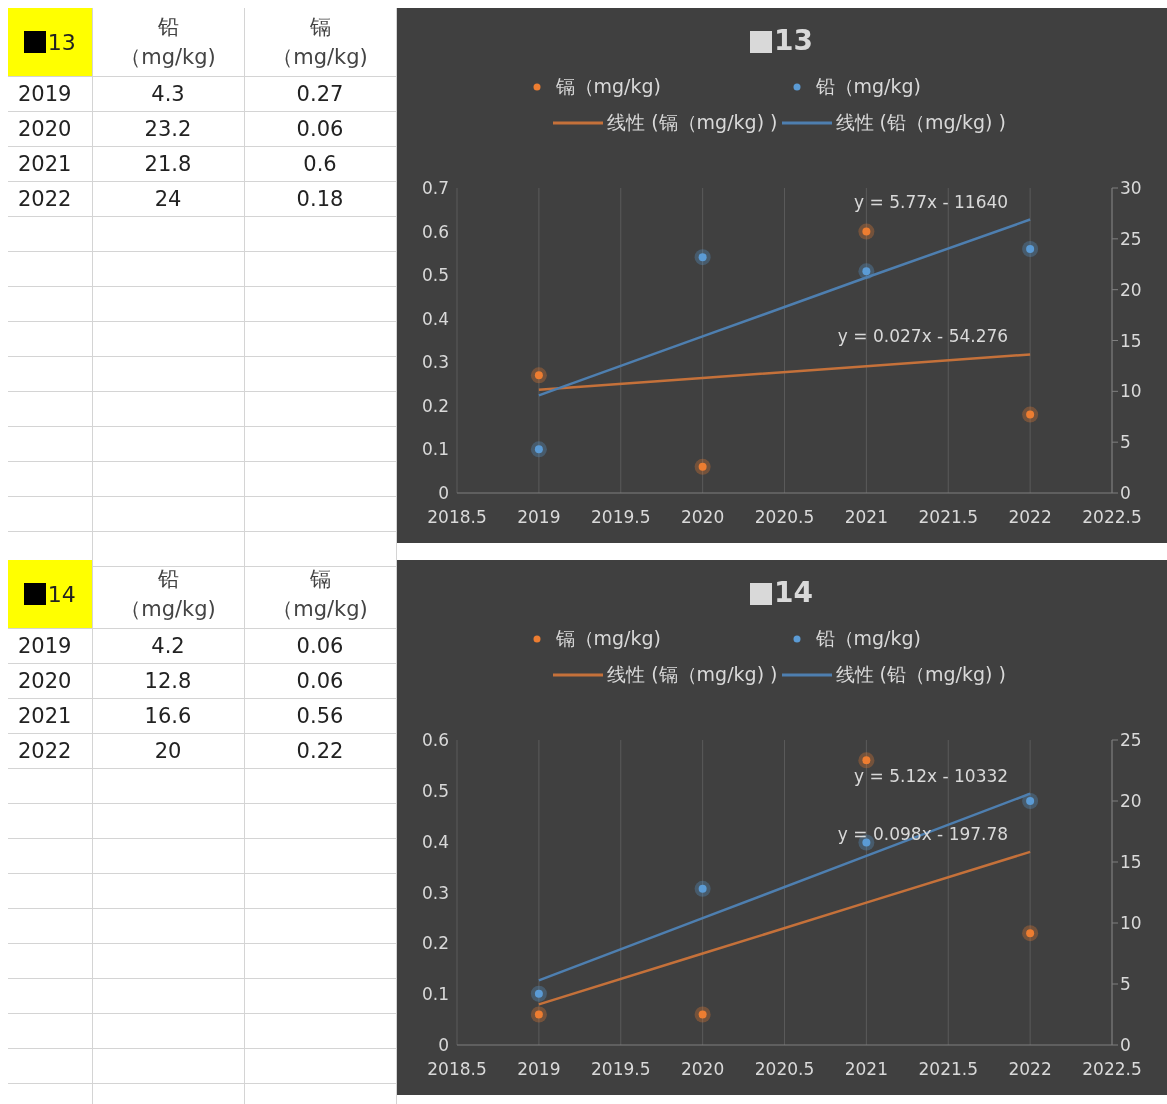  I want to click on data-label: 23.2, so click(168, 129).